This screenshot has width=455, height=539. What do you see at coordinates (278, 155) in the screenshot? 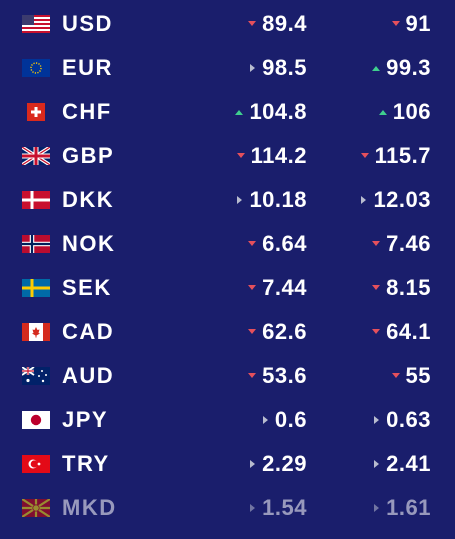
I see `buy-rate: 114.2` at bounding box center [278, 155].